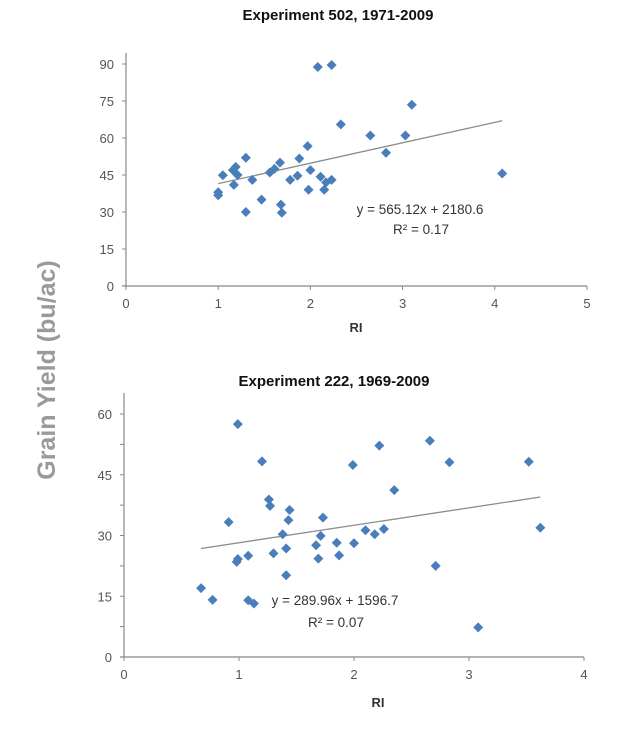 The width and height of the screenshot is (624, 734). Describe the element at coordinates (583, 674) in the screenshot. I see `chart-2-x-tick-label: 4` at that location.